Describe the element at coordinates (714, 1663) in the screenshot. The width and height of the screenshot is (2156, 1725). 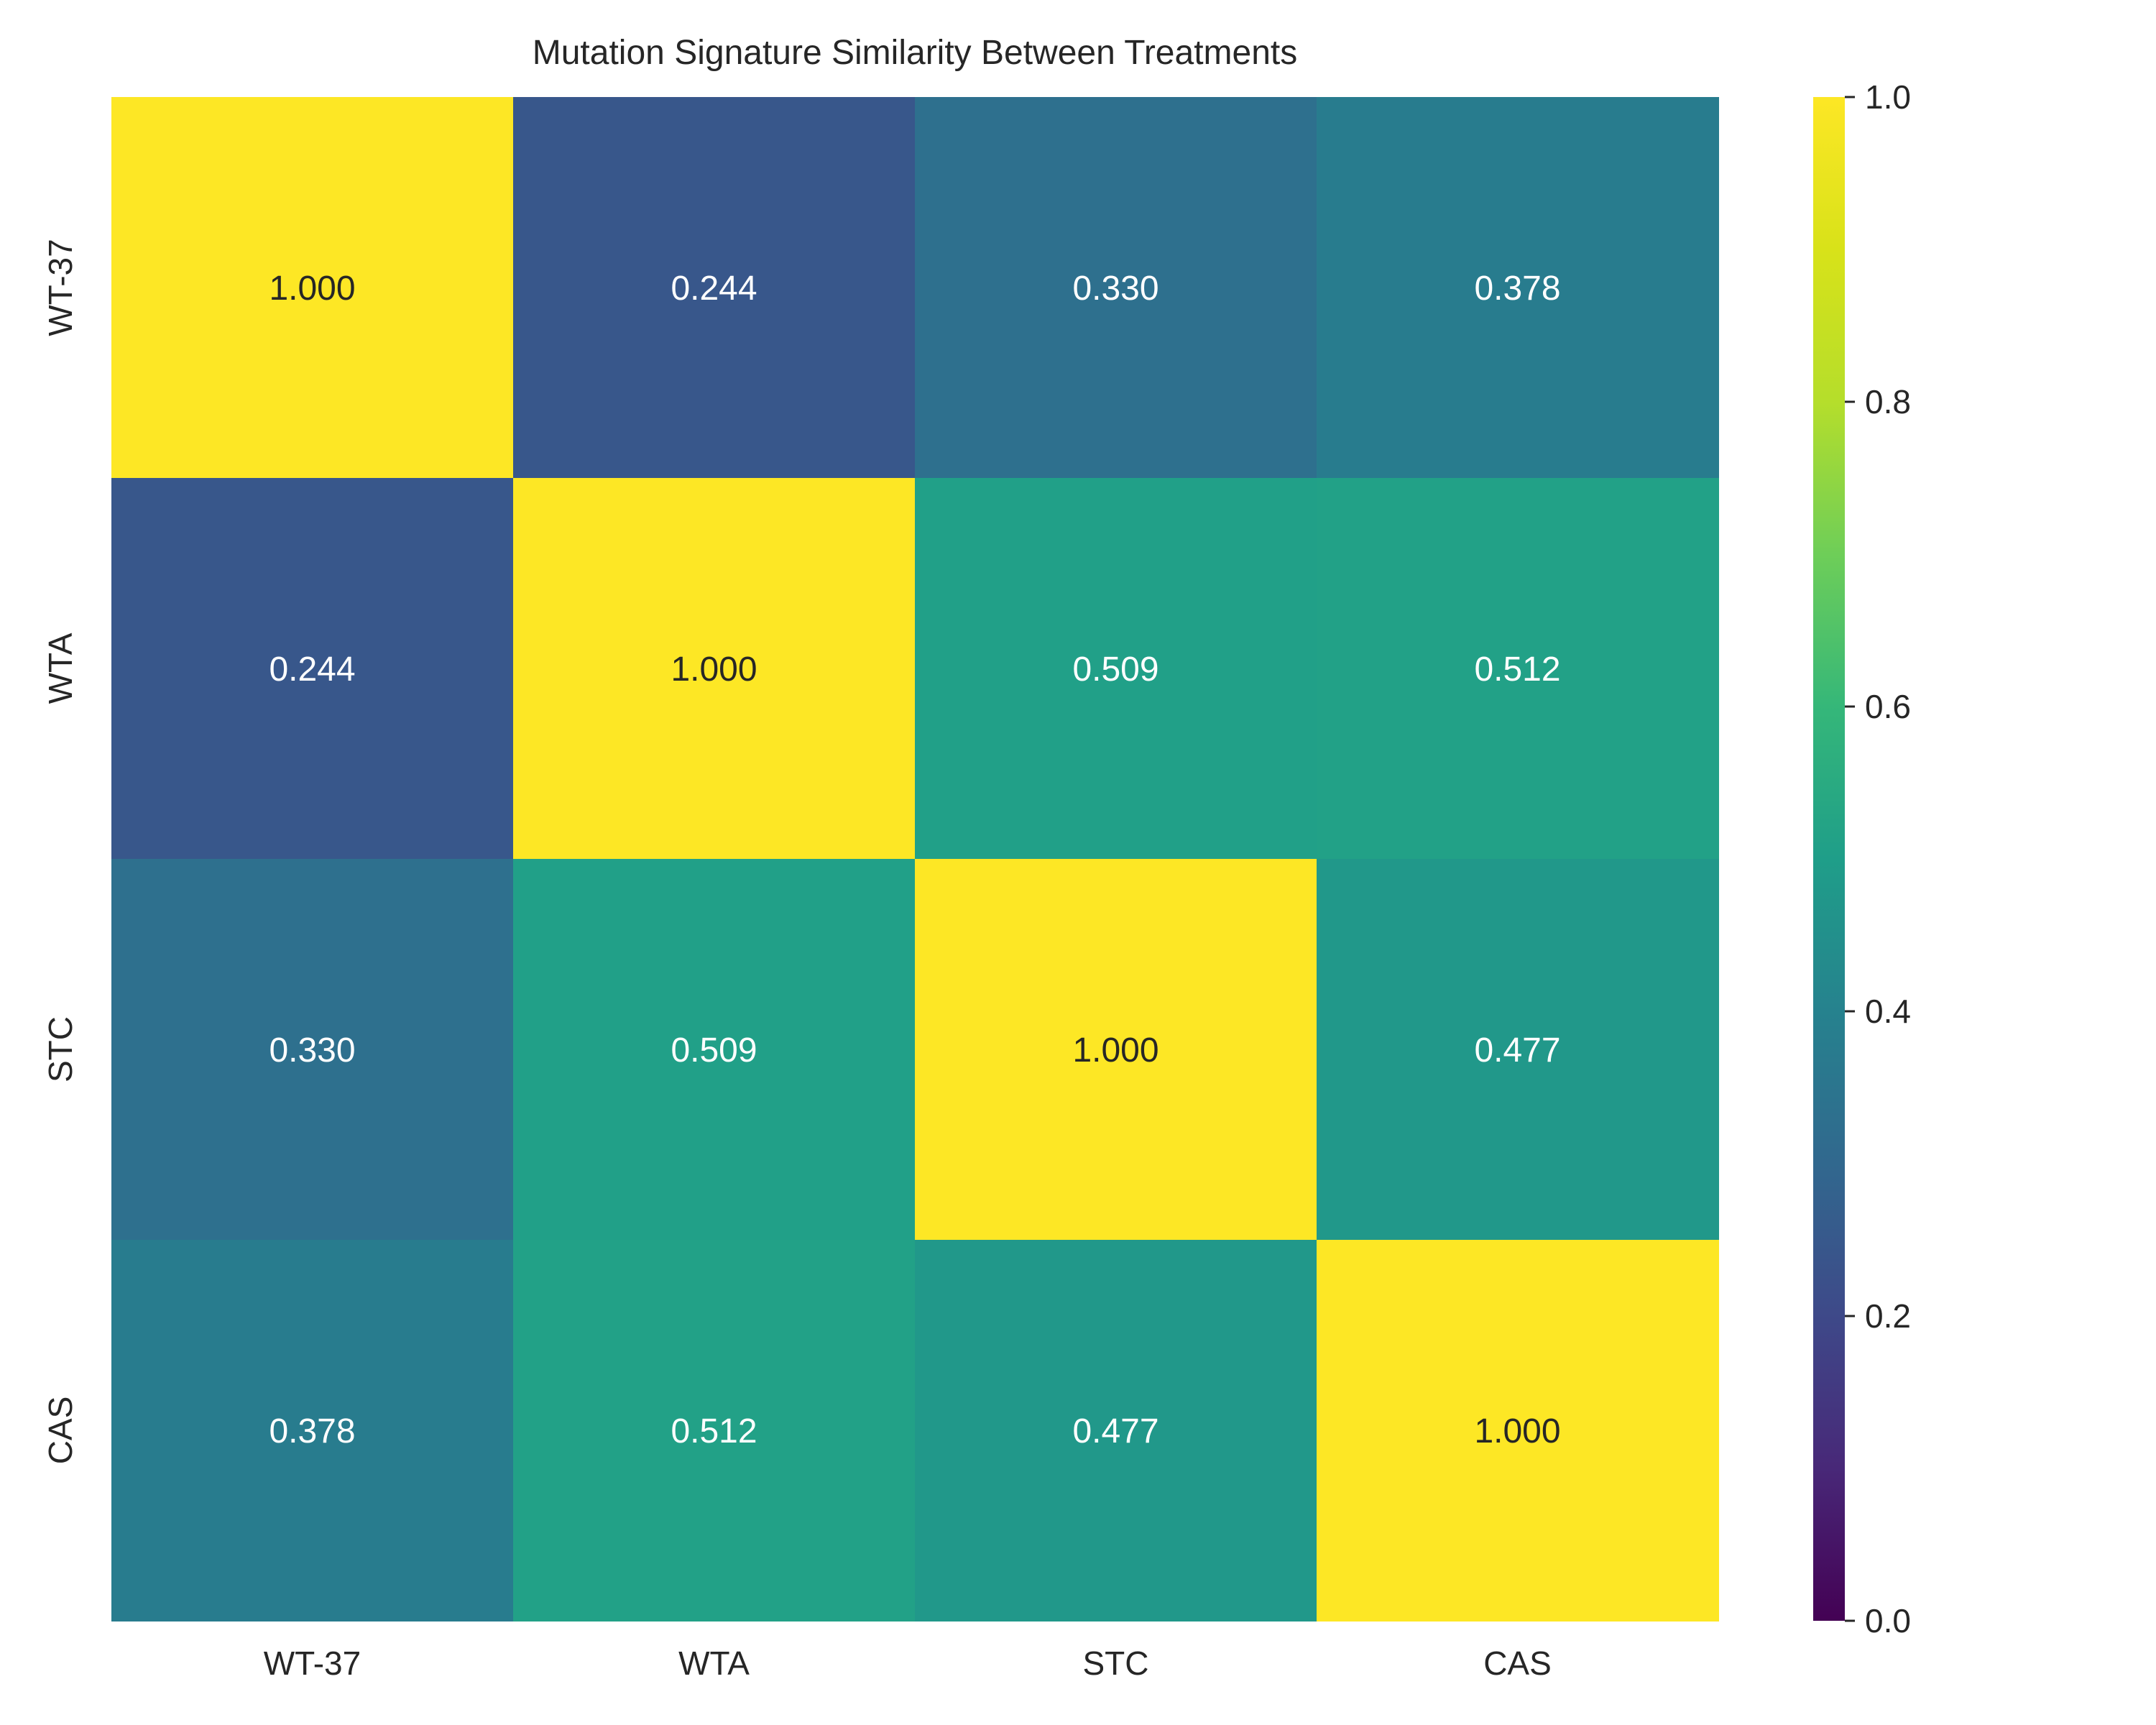
I see `x-tick-label: WTA` at that location.